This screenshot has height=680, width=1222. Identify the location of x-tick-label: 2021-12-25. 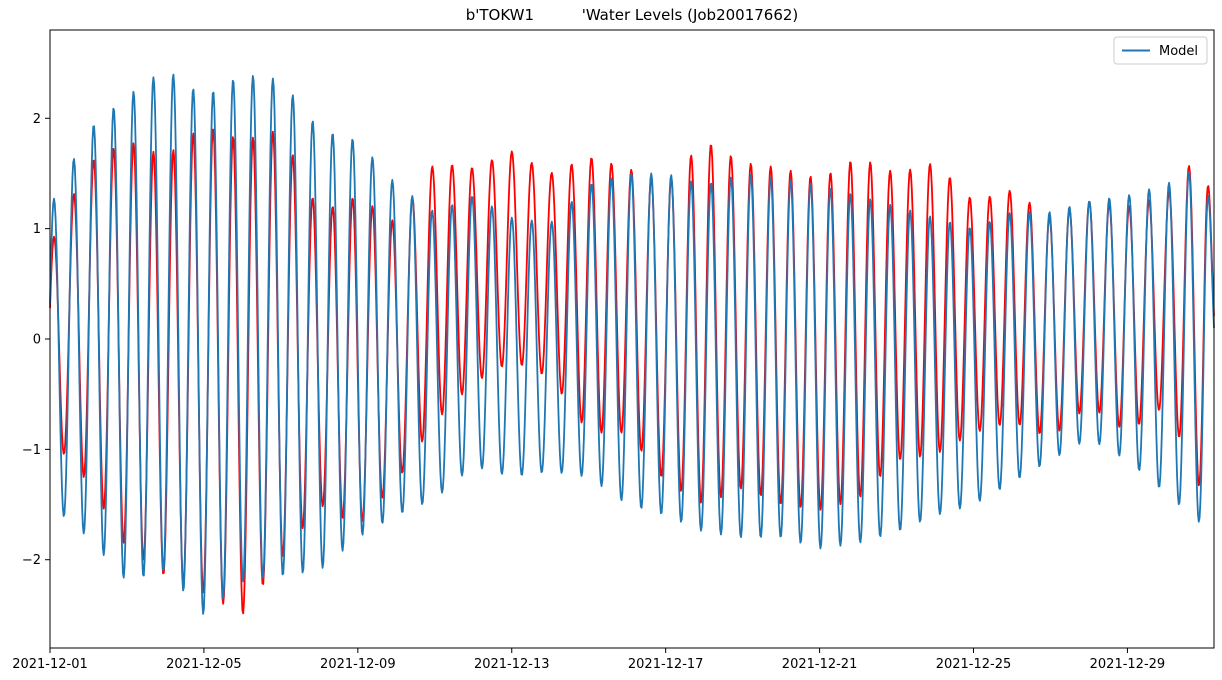
(974, 664).